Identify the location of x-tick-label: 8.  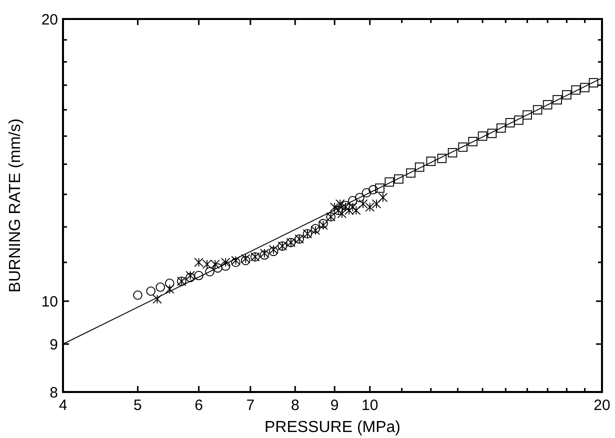
(295, 405).